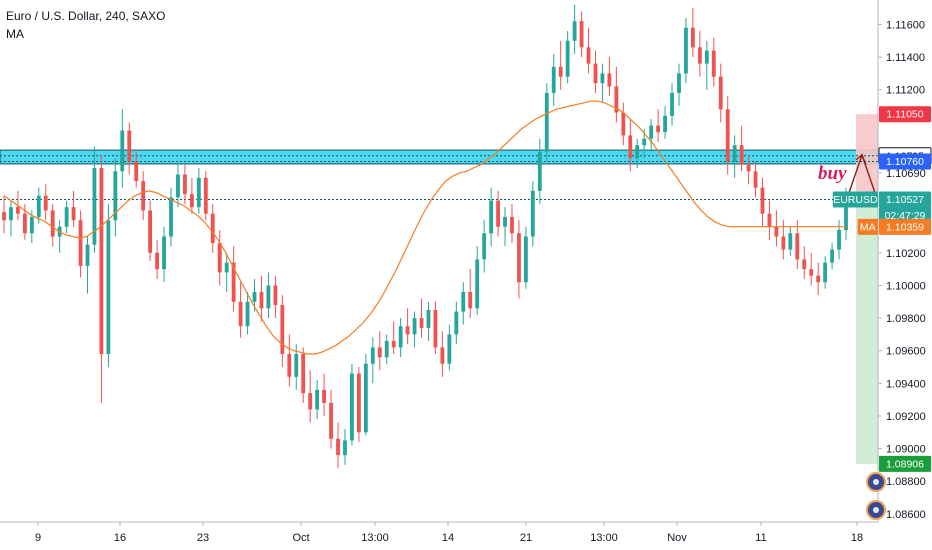  What do you see at coordinates (439, 532) in the screenshot?
I see `time-axis: 9 16 23 Oct 13:00 14 21 13:00 Nov 11 18` at bounding box center [439, 532].